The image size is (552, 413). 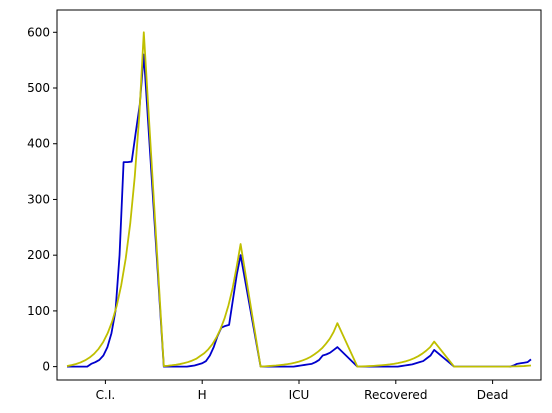 What do you see at coordinates (106, 395) in the screenshot?
I see `x-tick-label: C.I.` at bounding box center [106, 395].